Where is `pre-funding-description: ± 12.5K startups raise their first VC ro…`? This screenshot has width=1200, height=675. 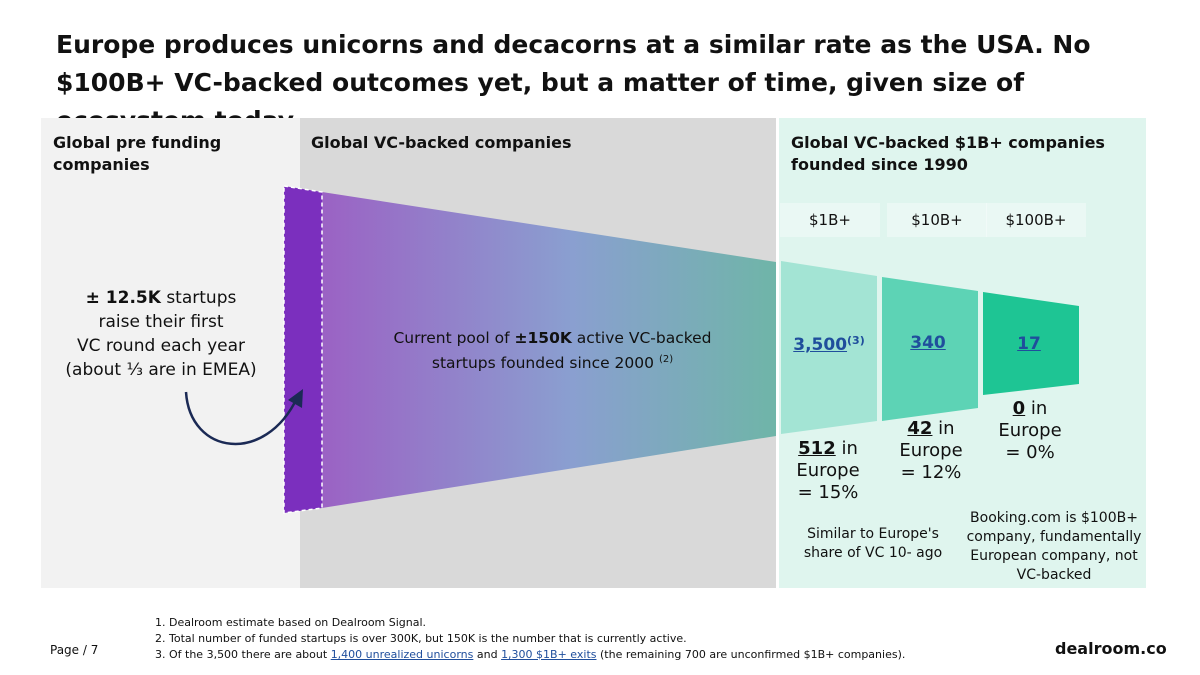
pre-funding-description: ± 12.5K startups raise their first VC ro… is located at coordinates (161, 334).